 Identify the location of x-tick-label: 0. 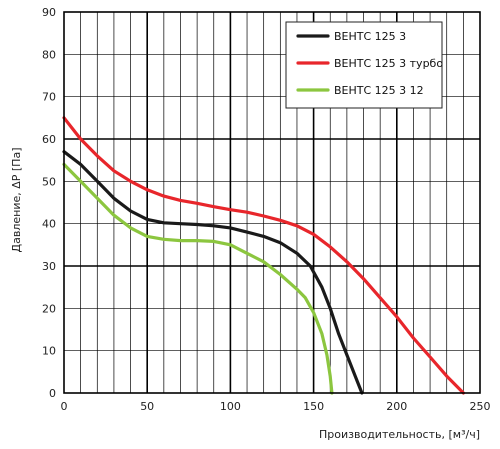
(64, 406).